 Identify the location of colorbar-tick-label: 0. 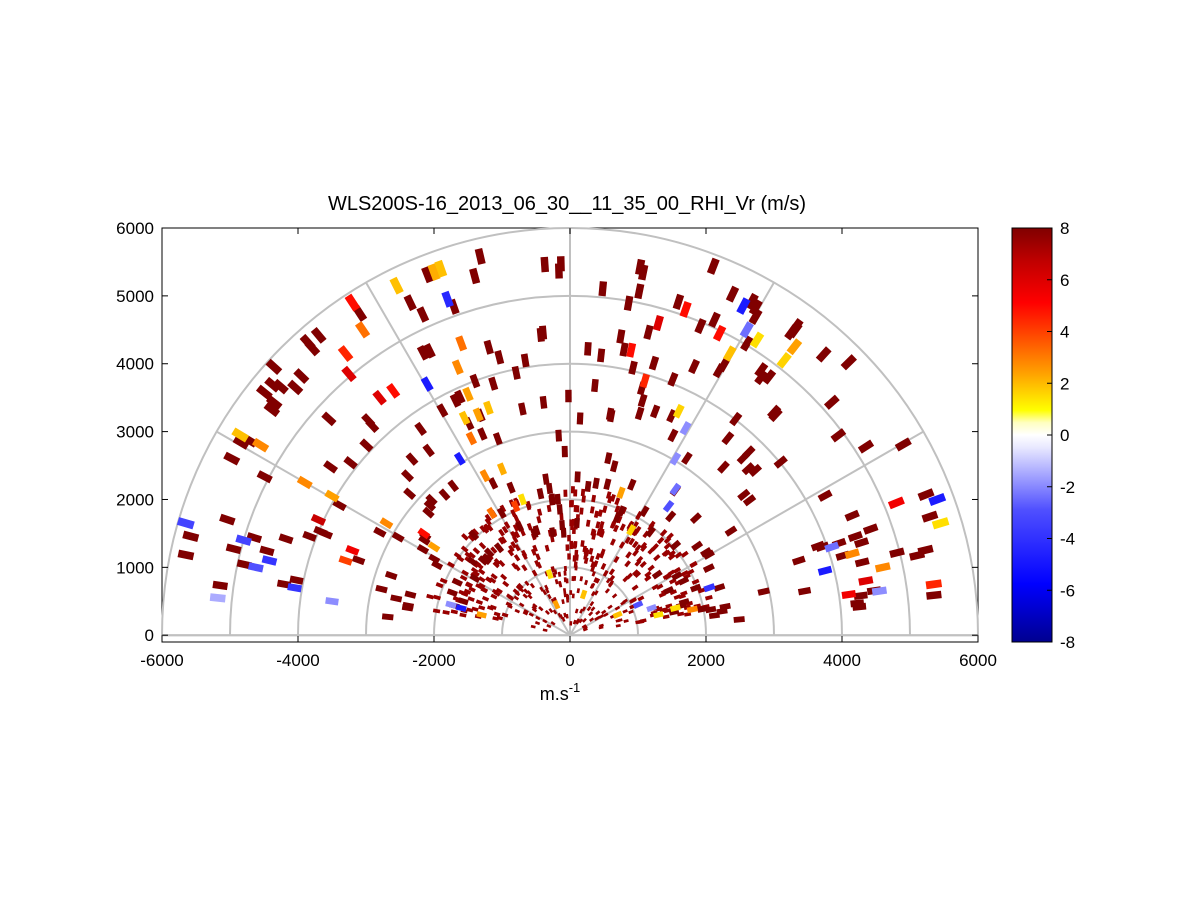
(1064, 435).